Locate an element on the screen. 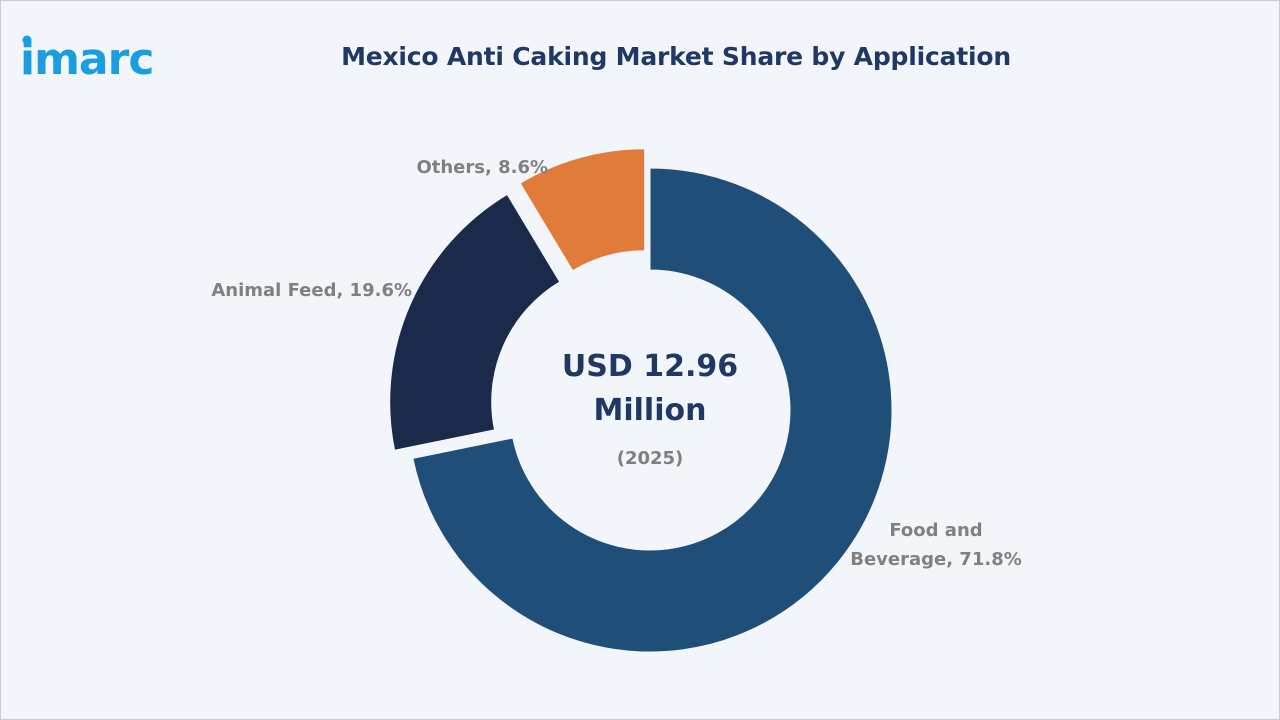  label-animal-feed: Animal Feed, 19.6% is located at coordinates (311, 290).